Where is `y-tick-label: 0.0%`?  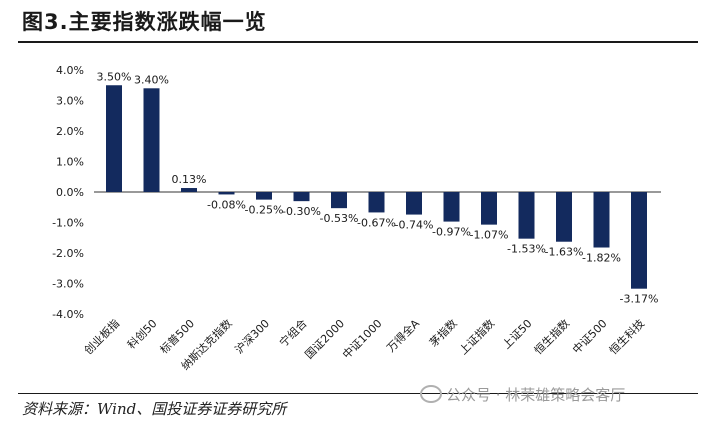
y-tick-label: 0.0% is located at coordinates (70, 192).